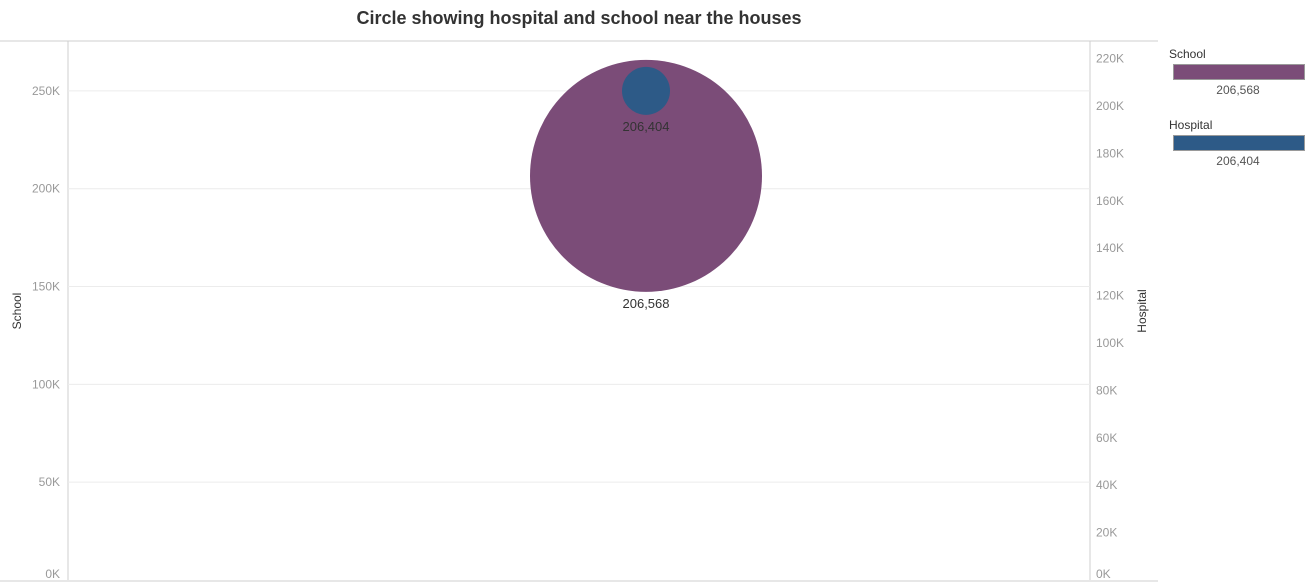  What do you see at coordinates (1238, 90) in the screenshot?
I see `legend-school-value: 206,568` at bounding box center [1238, 90].